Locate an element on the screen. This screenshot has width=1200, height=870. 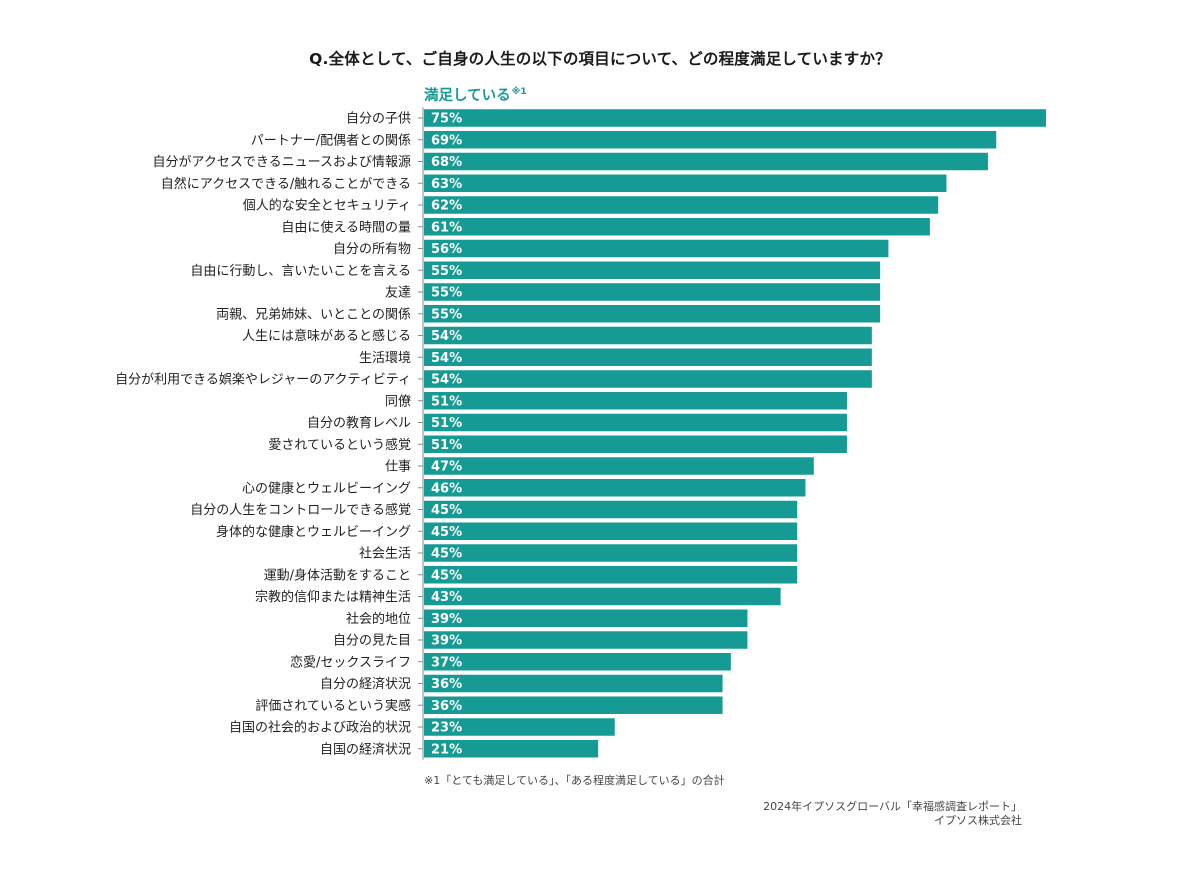
category-label: 自然にアクセスできる/触れることができる is located at coordinates (286, 184).